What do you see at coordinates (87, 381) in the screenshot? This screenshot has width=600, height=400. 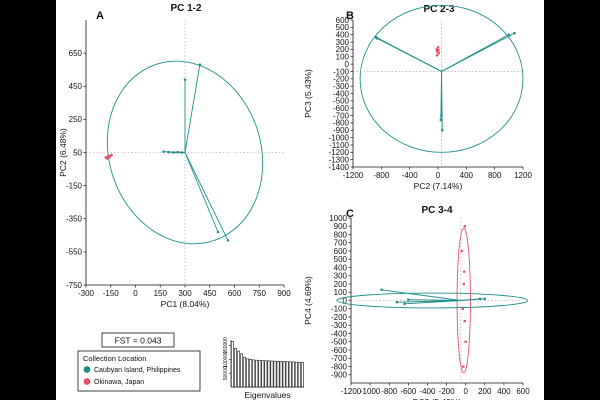 I see `legend-swatch` at bounding box center [87, 381].